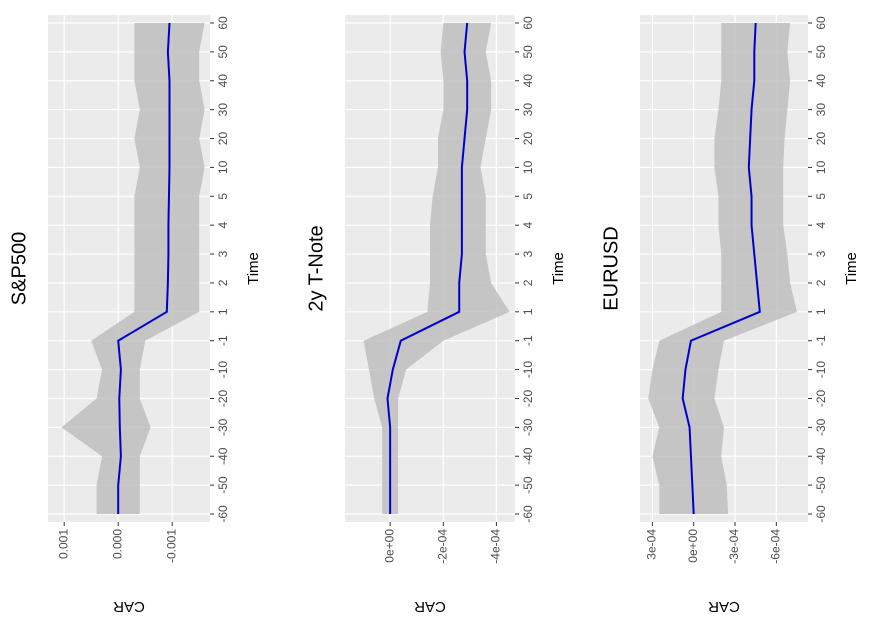 The image size is (872, 629). Describe the element at coordinates (117, 544) in the screenshot. I see `y-tick-label: 0.000` at that location.